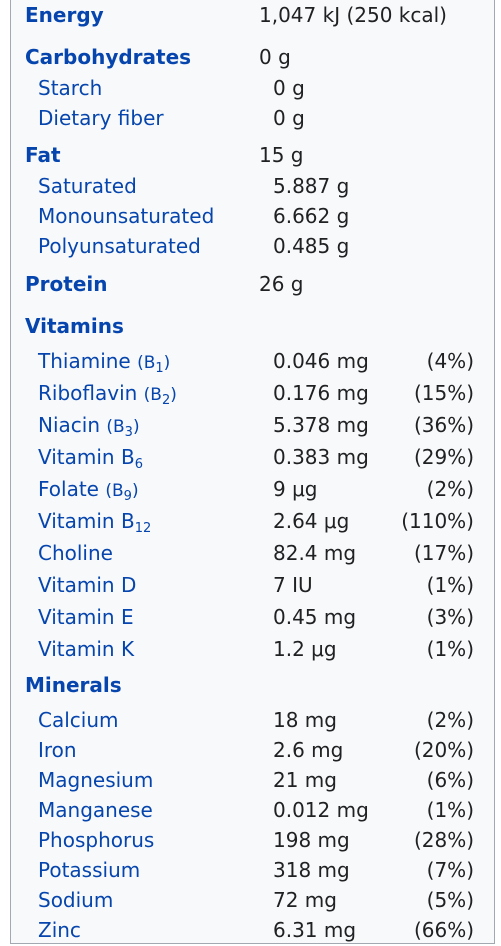  I want to click on nutrient-label: Vitamin B6, so click(90, 458).